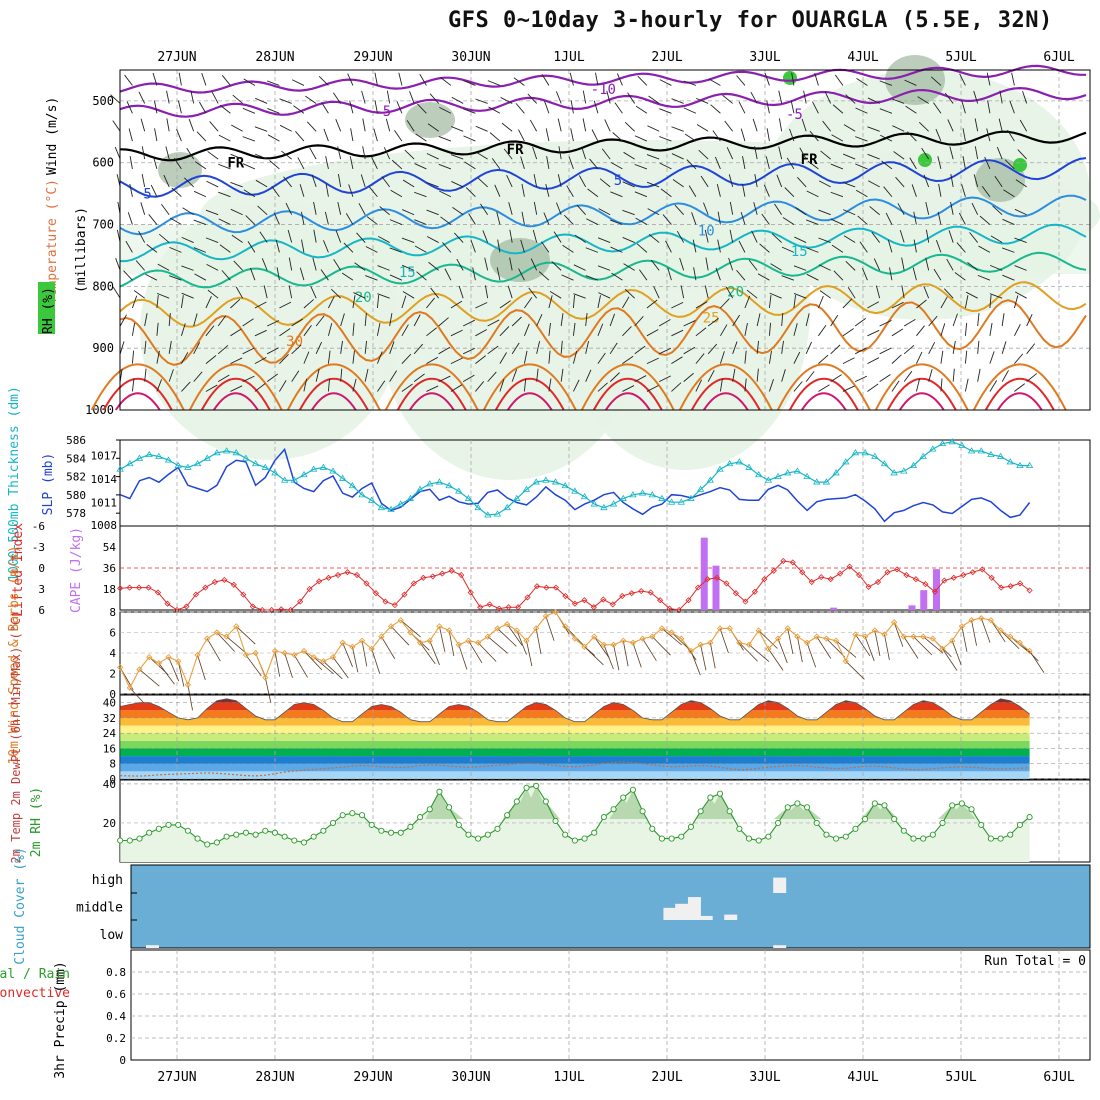 Image resolution: width=1100 pixels, height=1100 pixels. What do you see at coordinates (109, 703) in the screenshot?
I see `temp-tick-label: 40` at bounding box center [109, 703].